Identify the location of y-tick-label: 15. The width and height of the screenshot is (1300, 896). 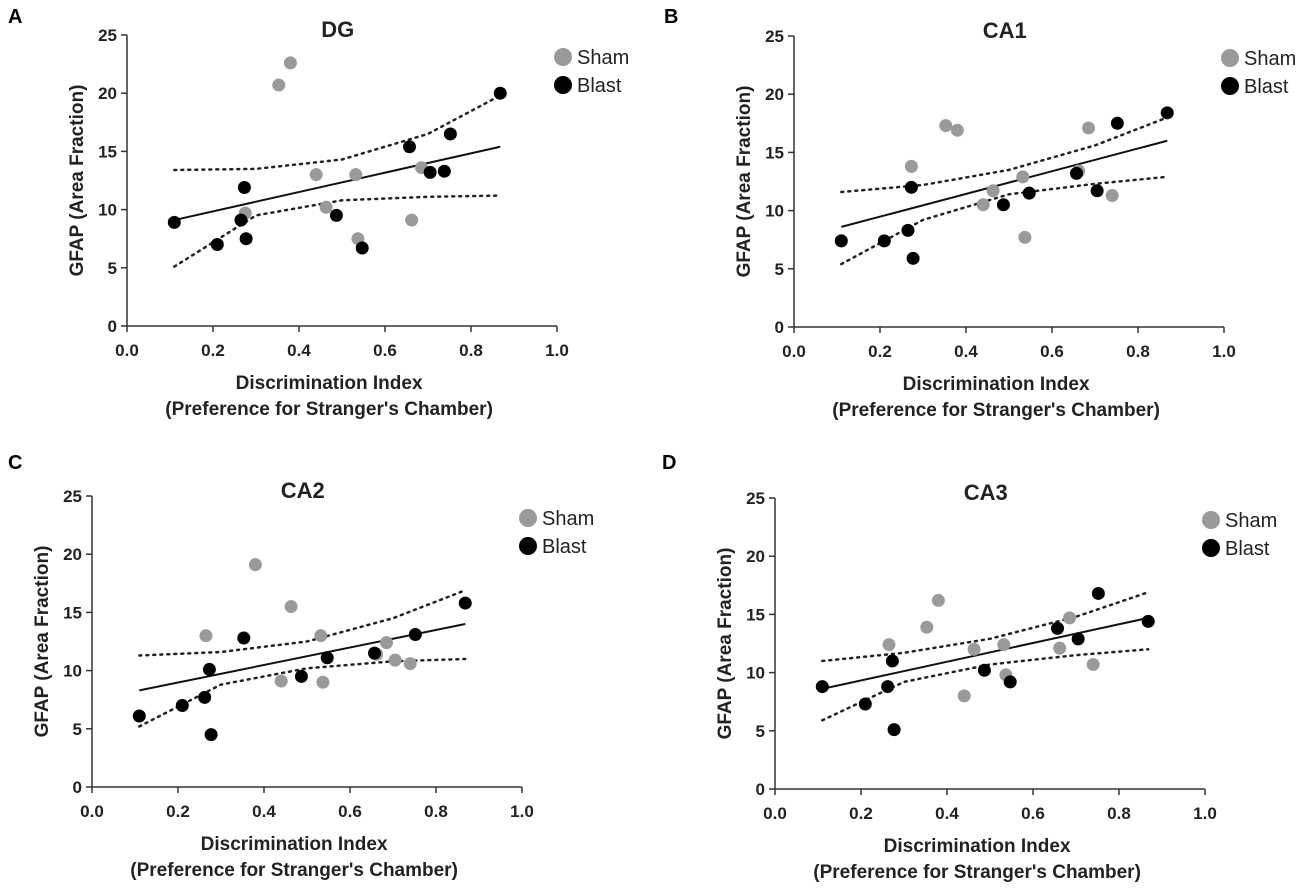
(72, 612).